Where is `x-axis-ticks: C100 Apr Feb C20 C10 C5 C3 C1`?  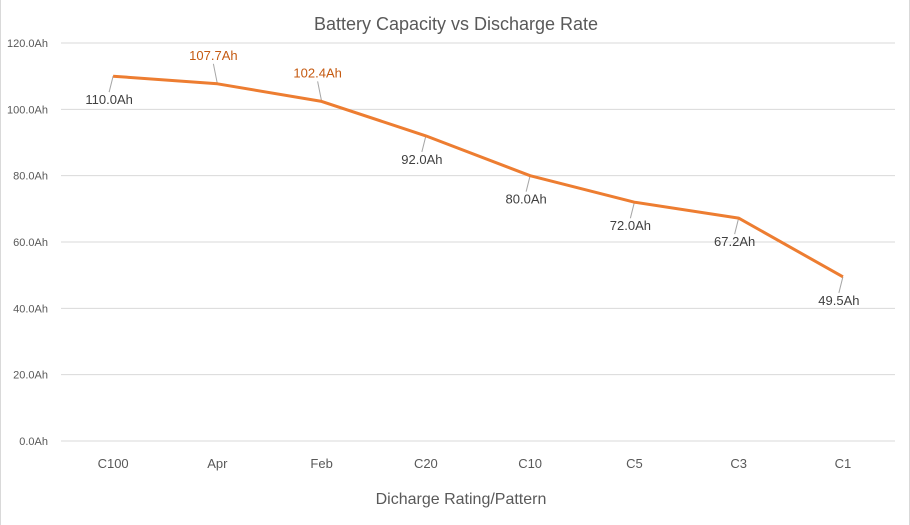 x-axis-ticks: C100 Apr Feb C20 C10 C5 C3 C1 is located at coordinates (475, 463).